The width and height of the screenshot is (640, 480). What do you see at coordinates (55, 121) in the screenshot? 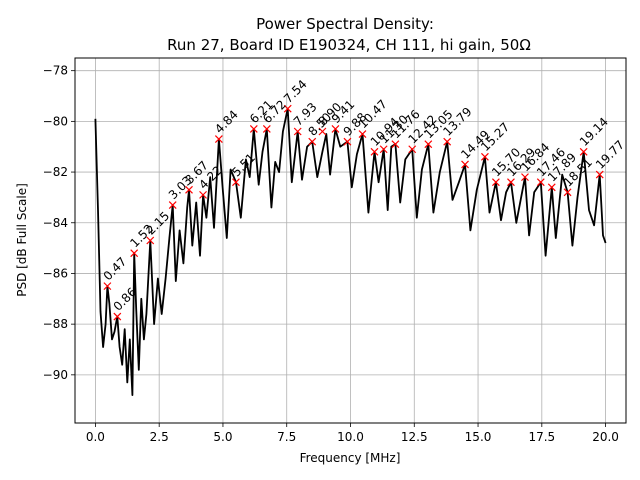
I see `y-tick-label: −80` at bounding box center [55, 121].